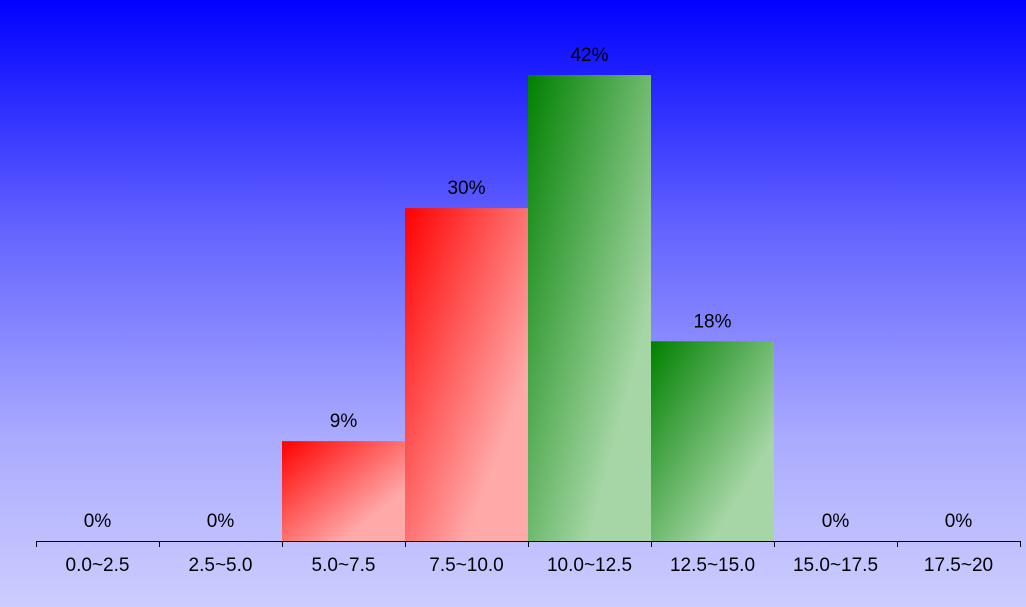 This screenshot has width=1026, height=607. Describe the element at coordinates (712, 321) in the screenshot. I see `value-label-12.5~15.0: 18%` at that location.